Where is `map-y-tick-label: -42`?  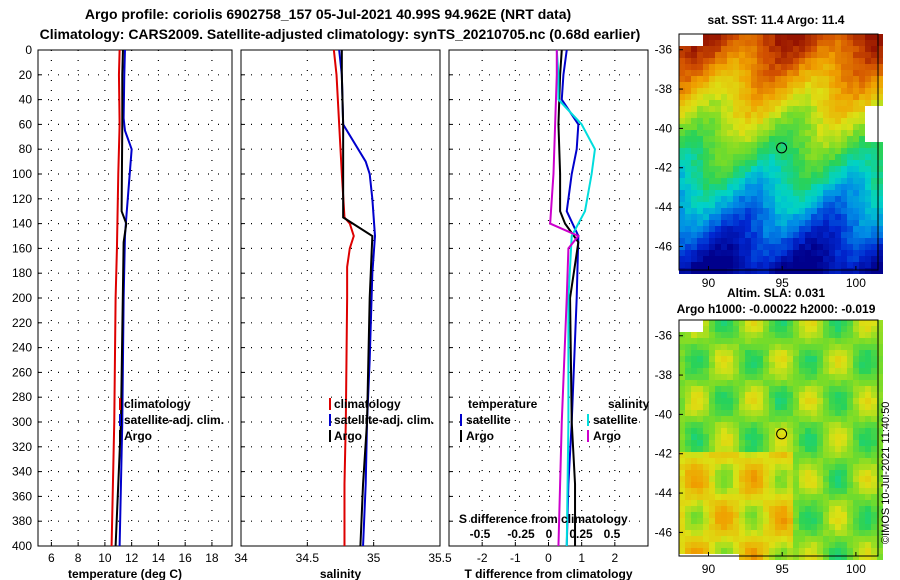 map-y-tick-label: -42 is located at coordinates (664, 454).